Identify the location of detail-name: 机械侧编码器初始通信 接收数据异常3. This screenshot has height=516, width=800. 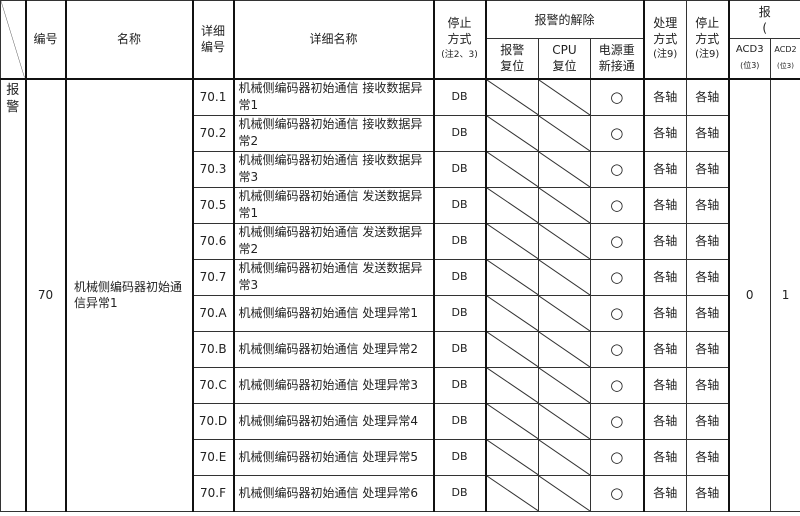
(333, 169).